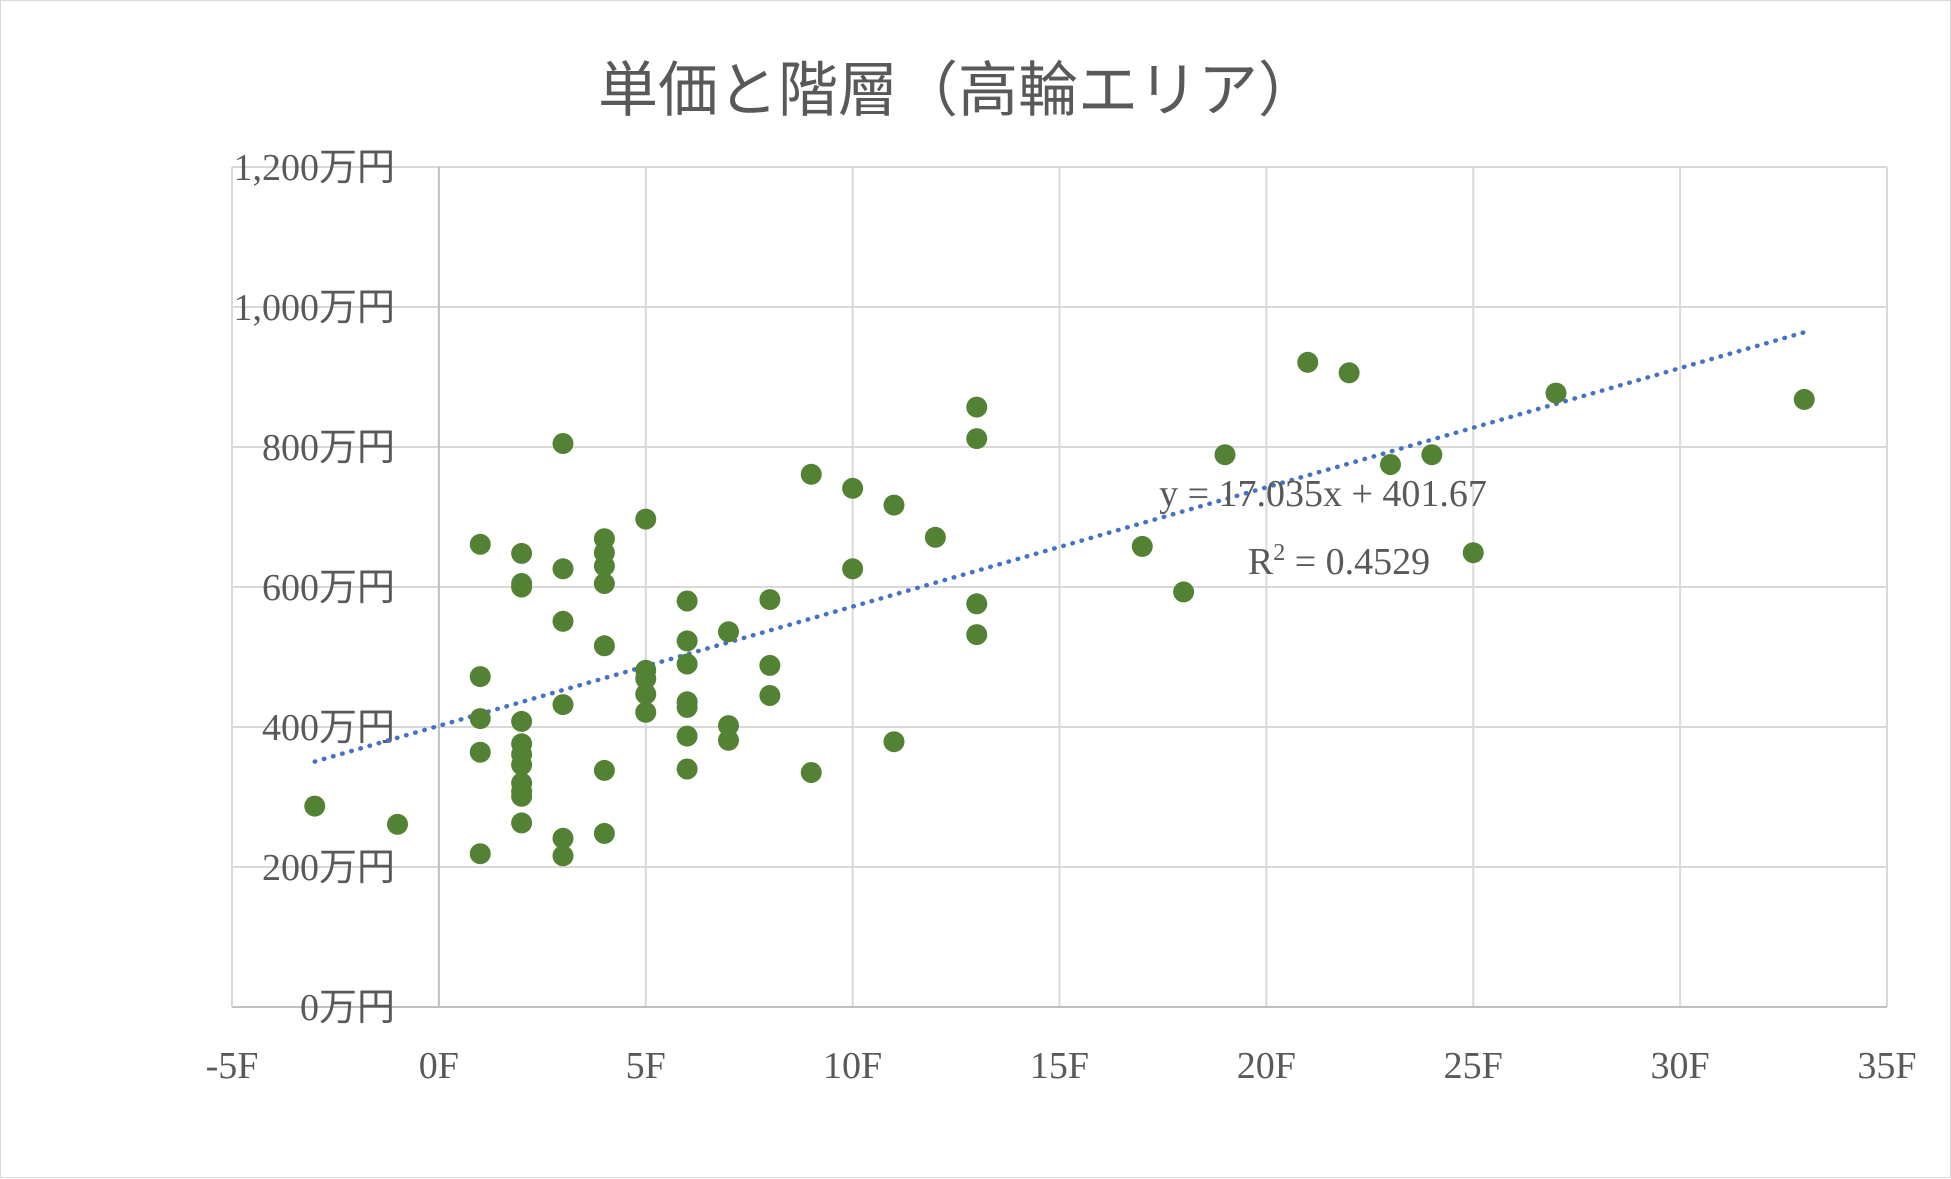 The height and width of the screenshot is (1179, 1951). Describe the element at coordinates (1473, 1066) in the screenshot. I see `x-tick-label: 25F` at that location.